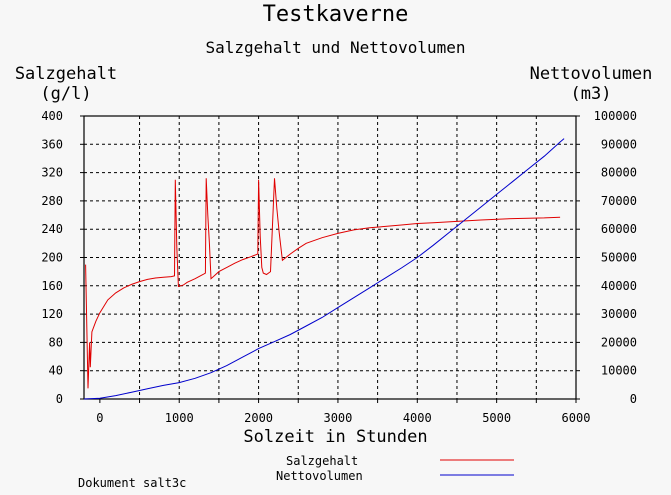 The image size is (671, 495). What do you see at coordinates (52, 258) in the screenshot?
I see `y-tick-label-left: 200` at bounding box center [52, 258].